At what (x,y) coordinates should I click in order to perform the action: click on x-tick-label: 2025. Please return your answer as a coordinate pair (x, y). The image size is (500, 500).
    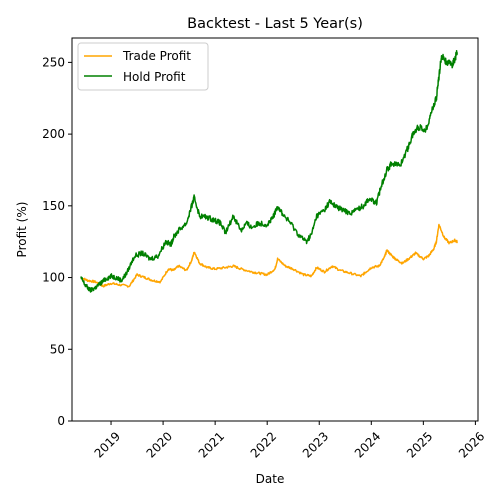
    Looking at the image, I should click on (419, 444).